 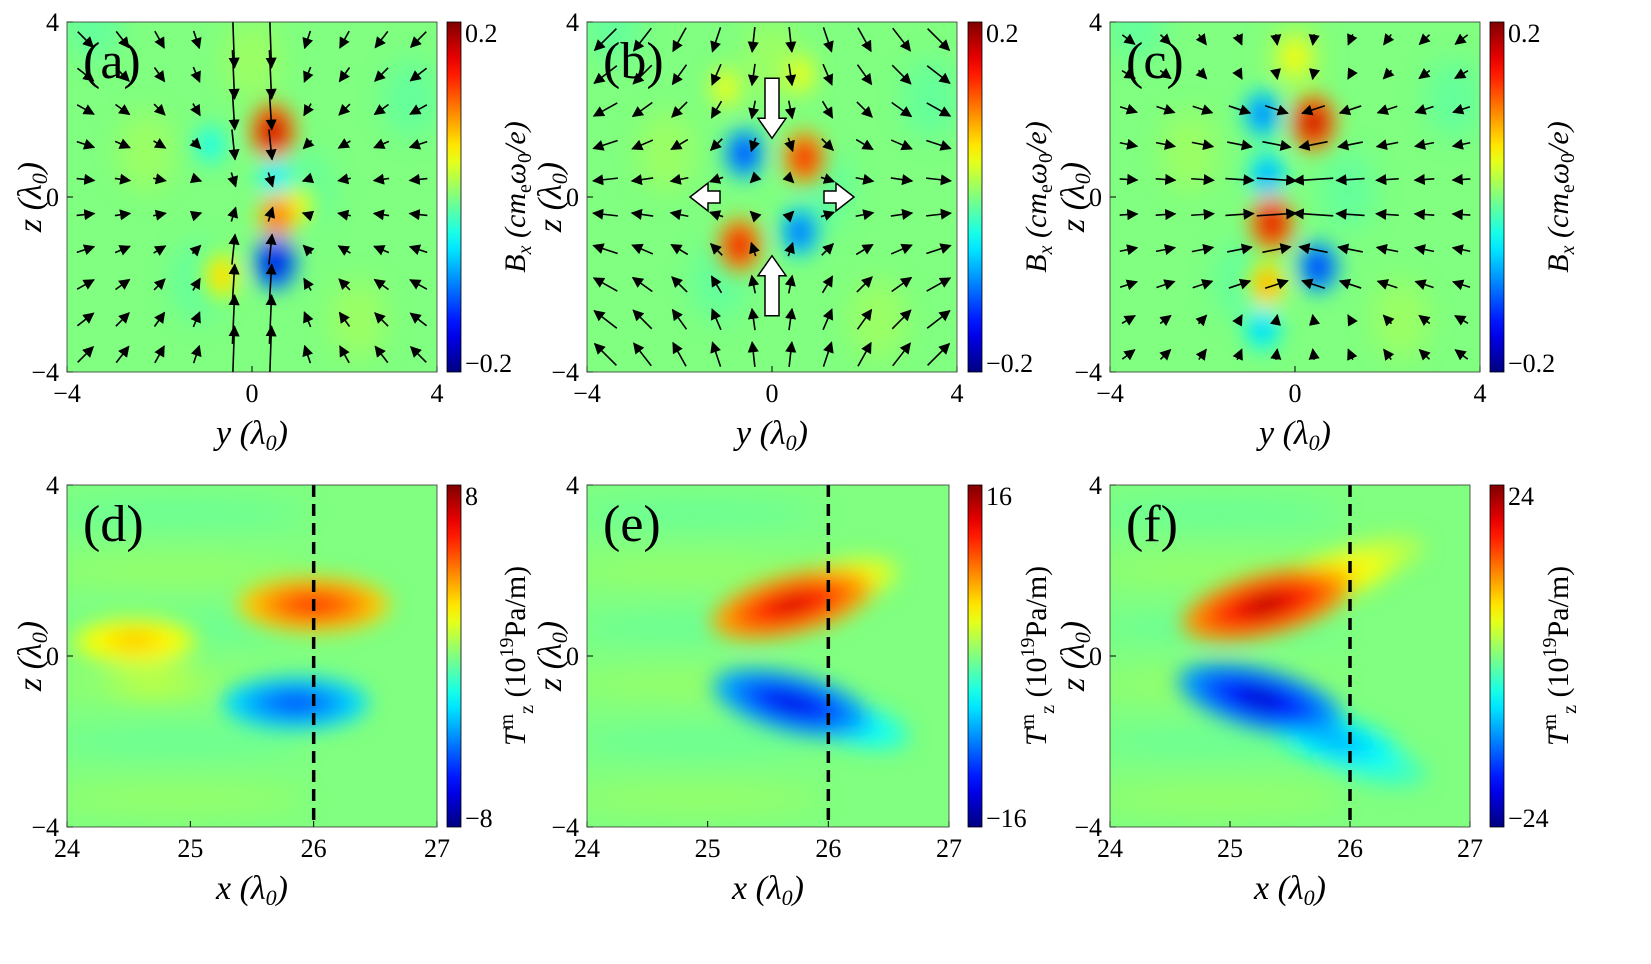 I want to click on quiver, so click(x=1295, y=197).